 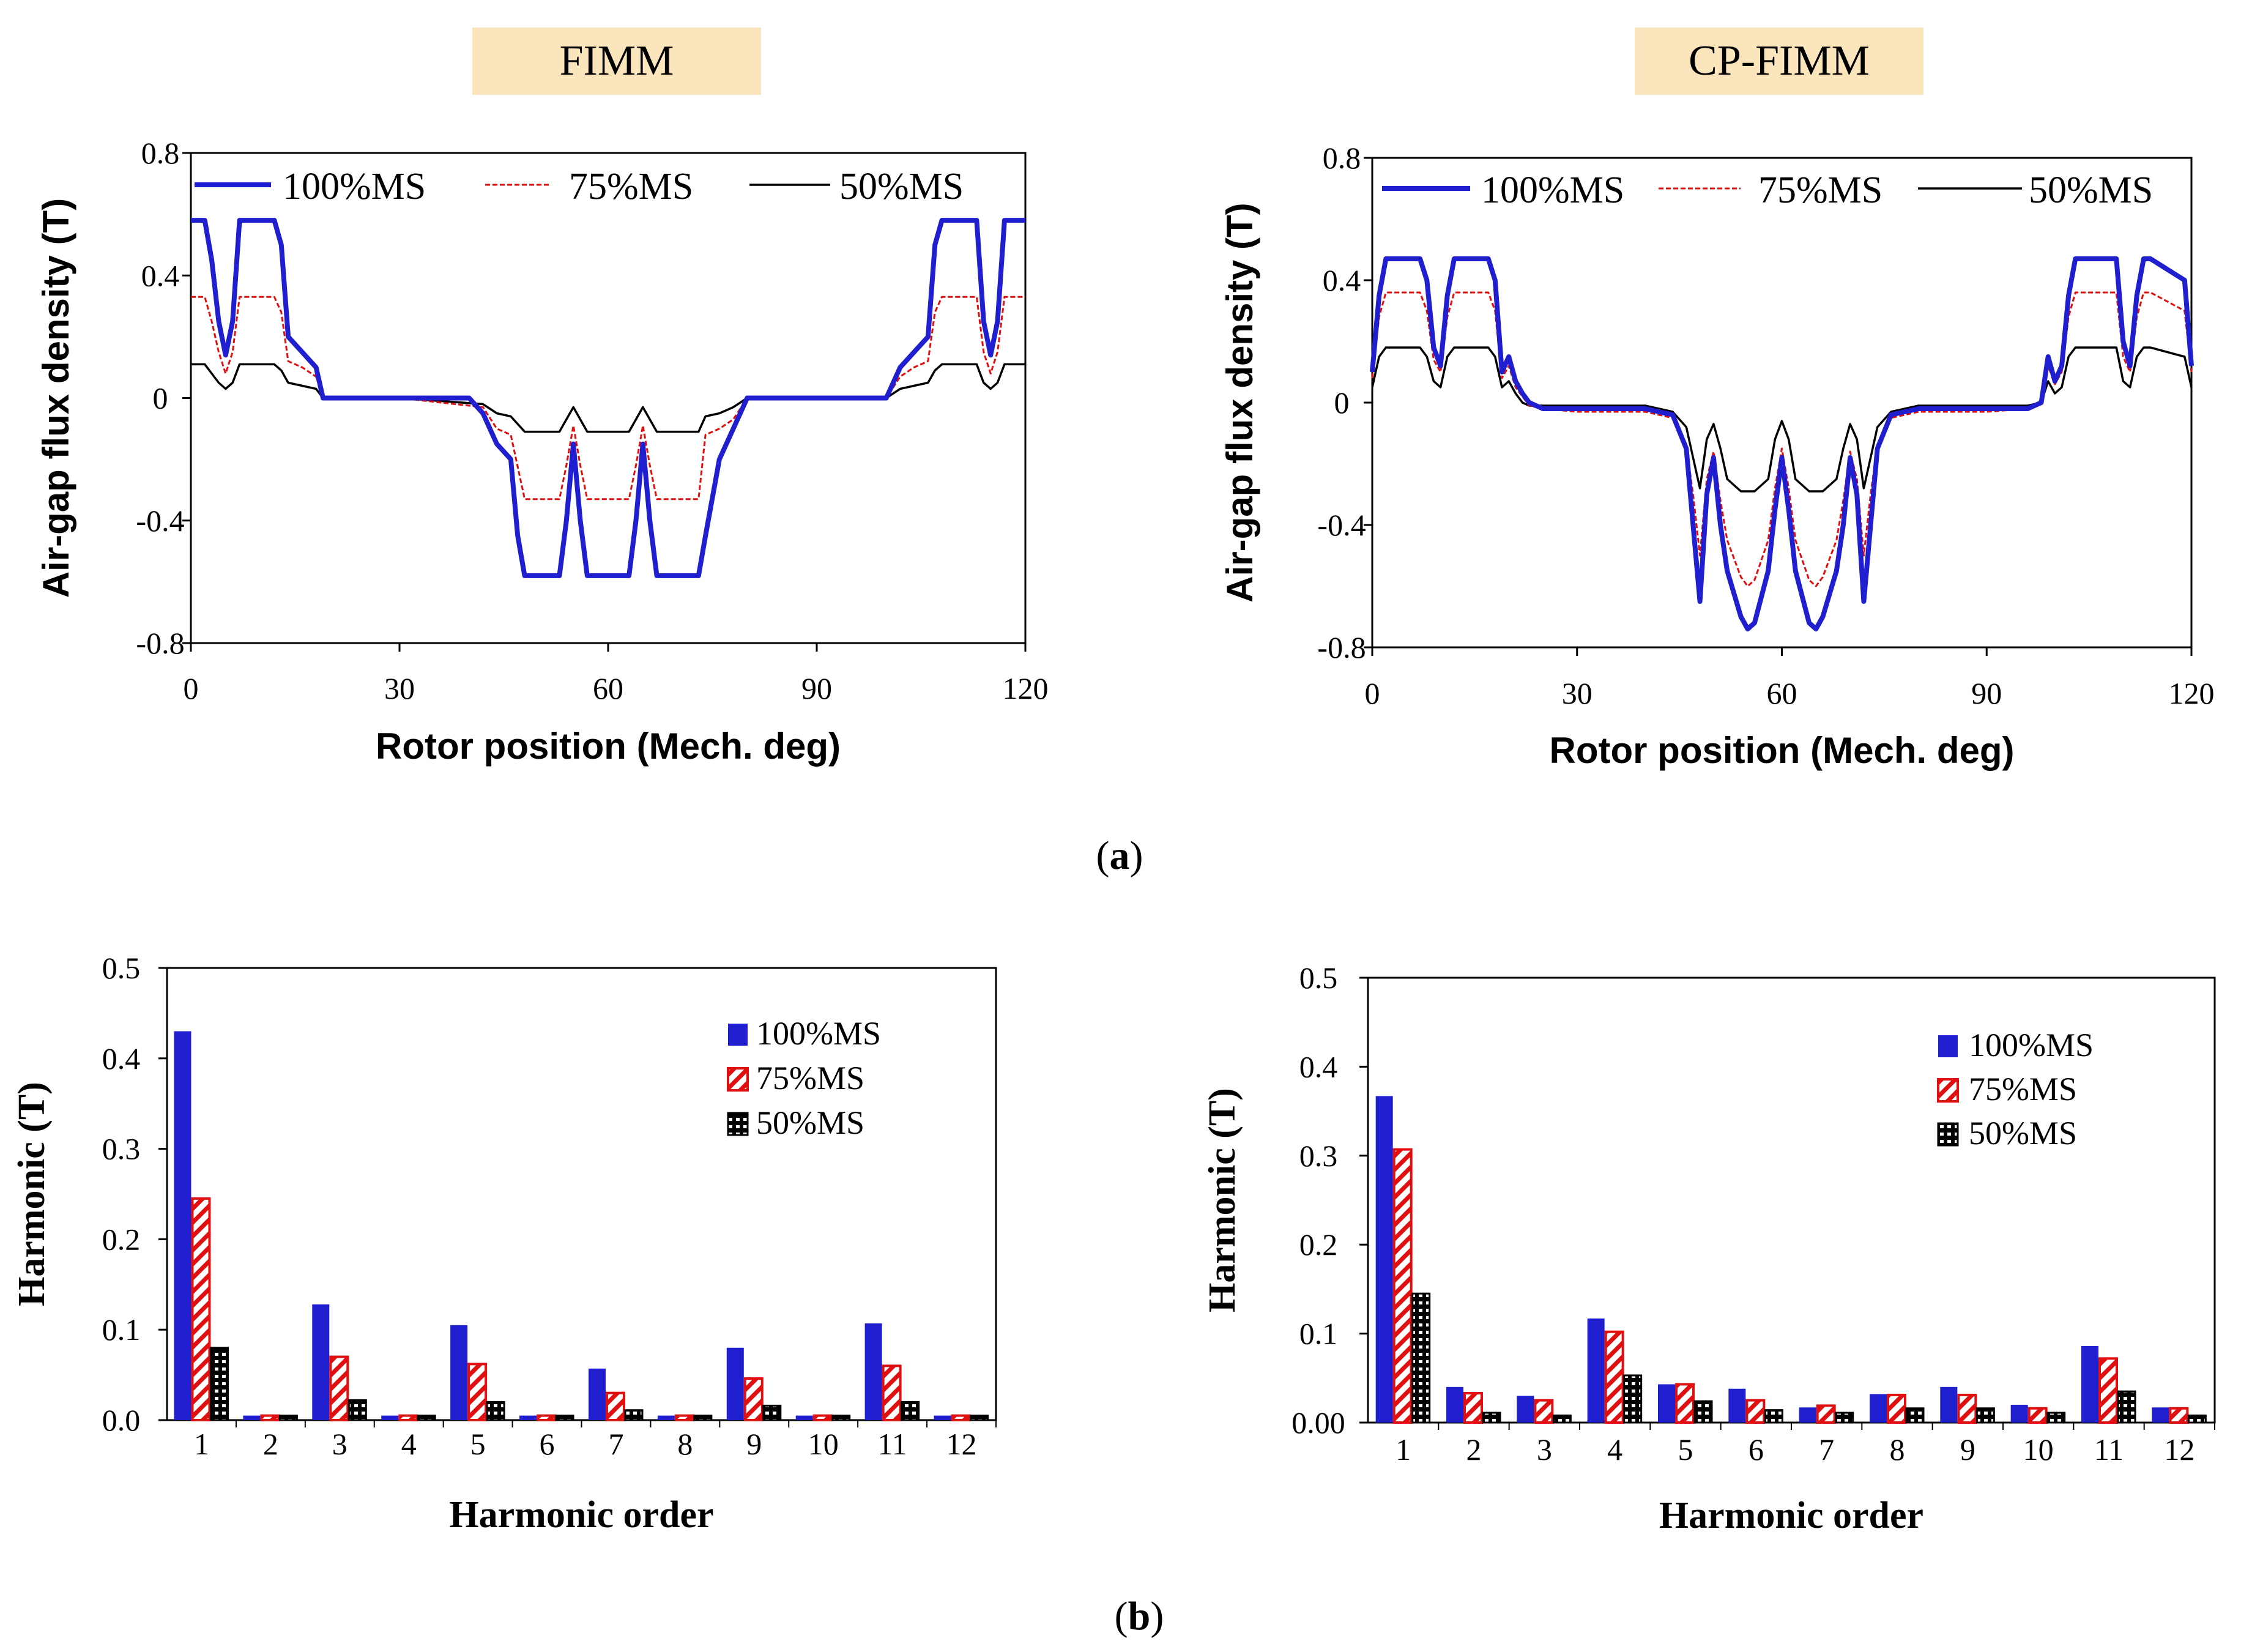 I want to click on plot-frame, so click(x=1782, y=403).